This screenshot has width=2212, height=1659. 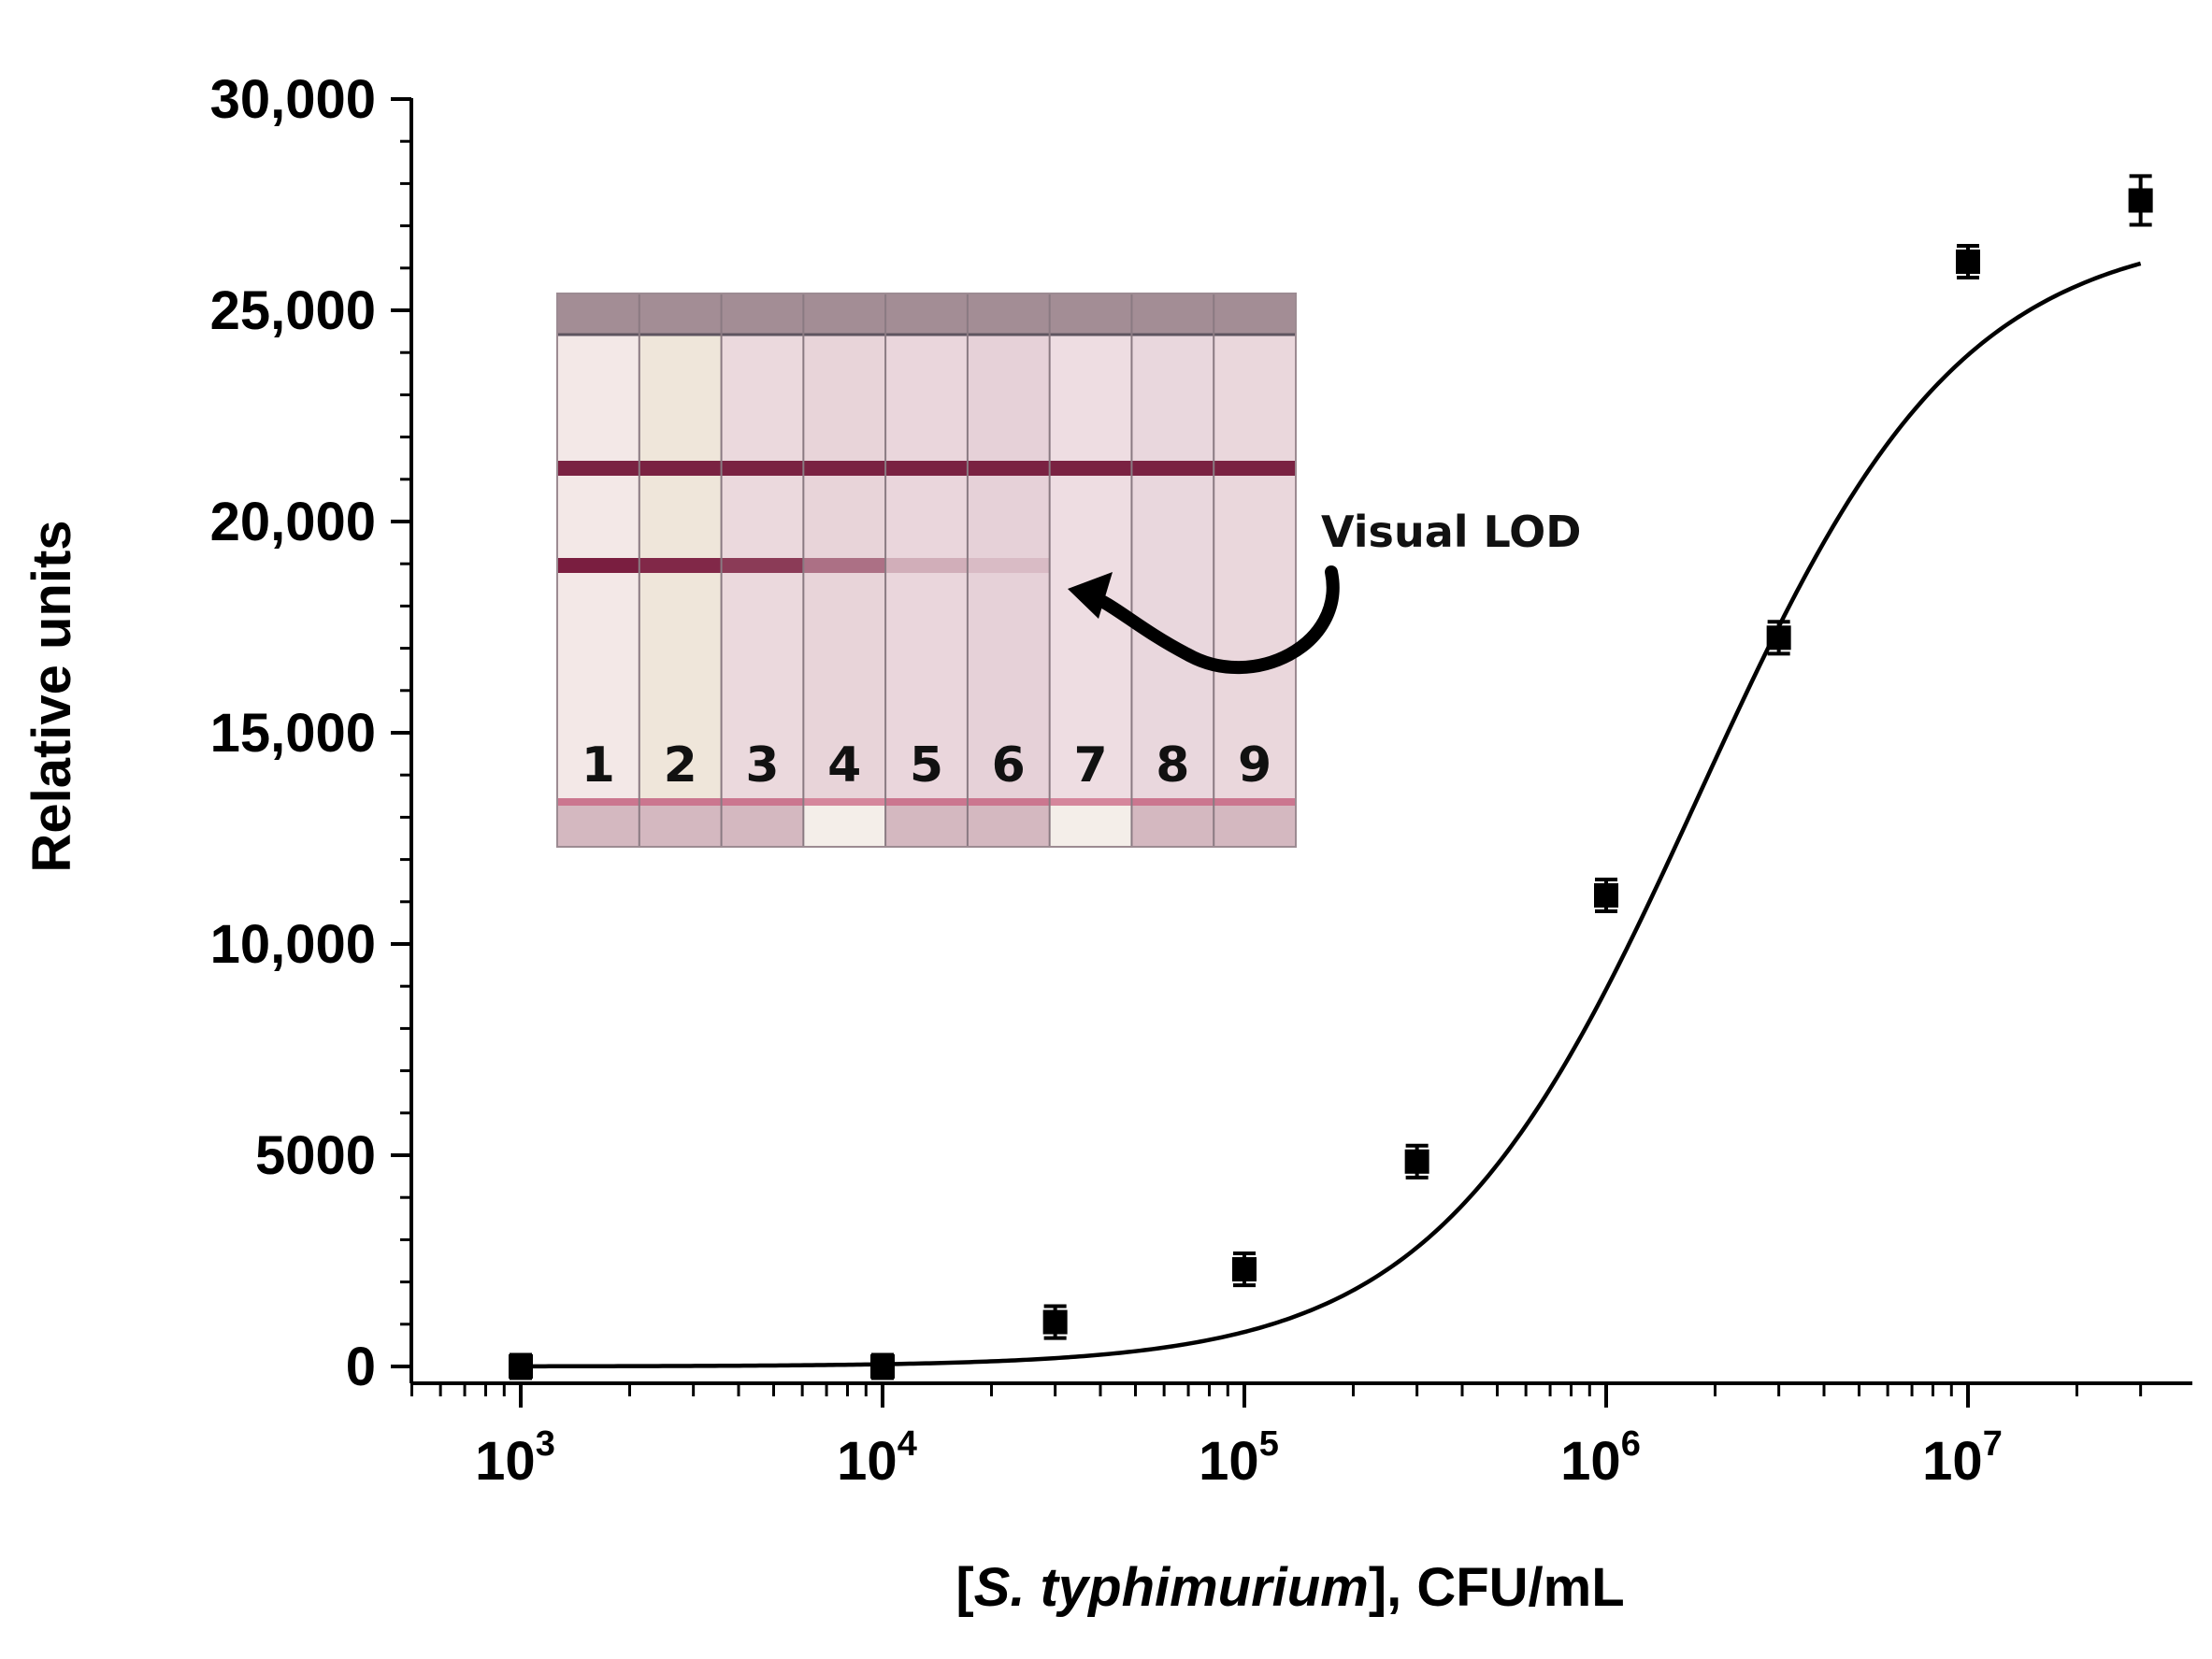 I want to click on x-tick-label: 10⁷, so click(x=1962, y=1458).